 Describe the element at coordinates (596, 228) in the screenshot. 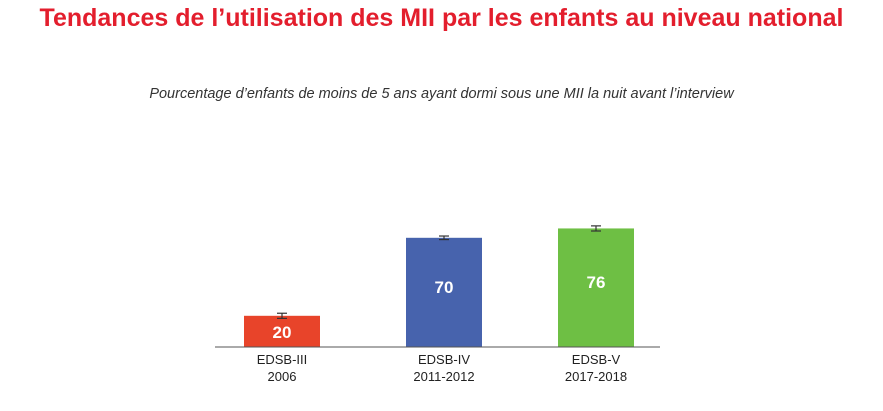

I see `error-bar-edsb-v` at that location.